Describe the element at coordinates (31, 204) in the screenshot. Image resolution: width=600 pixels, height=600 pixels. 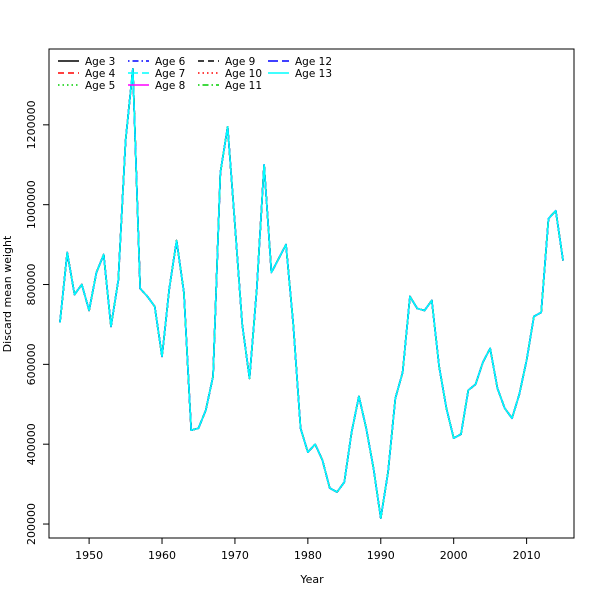
I see `y-tick-label: 1000000` at that location.